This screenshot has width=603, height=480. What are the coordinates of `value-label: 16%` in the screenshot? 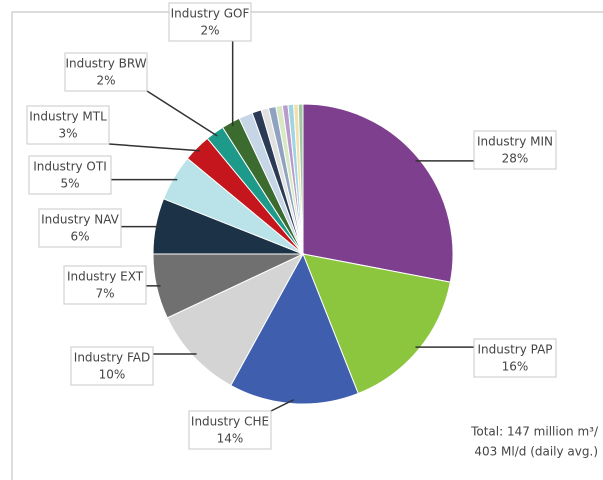 It's located at (515, 367).